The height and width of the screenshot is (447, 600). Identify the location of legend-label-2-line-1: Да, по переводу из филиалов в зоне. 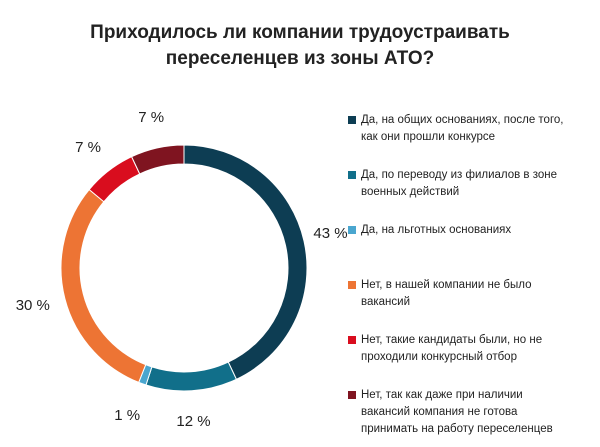
(459, 175).